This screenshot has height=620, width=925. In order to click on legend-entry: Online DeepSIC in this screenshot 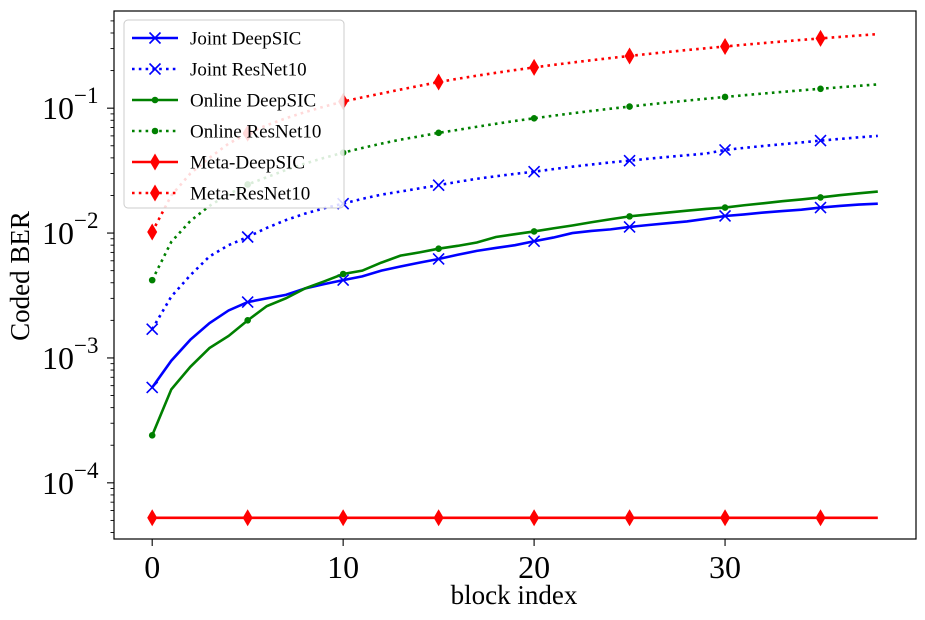, I will do `click(224, 101)`.